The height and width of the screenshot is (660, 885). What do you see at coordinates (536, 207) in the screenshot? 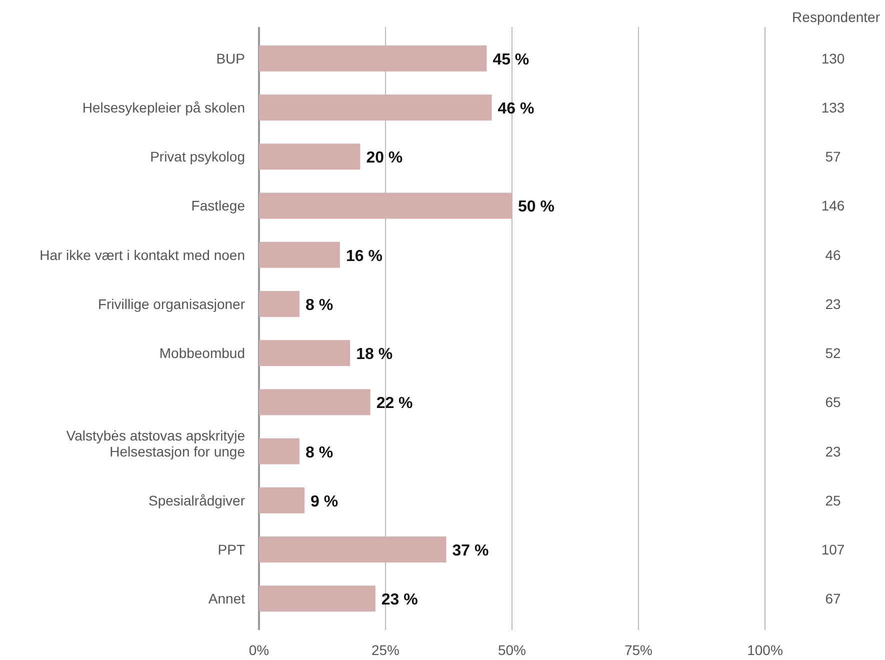
I see `data-label: 50 %` at bounding box center [536, 207].